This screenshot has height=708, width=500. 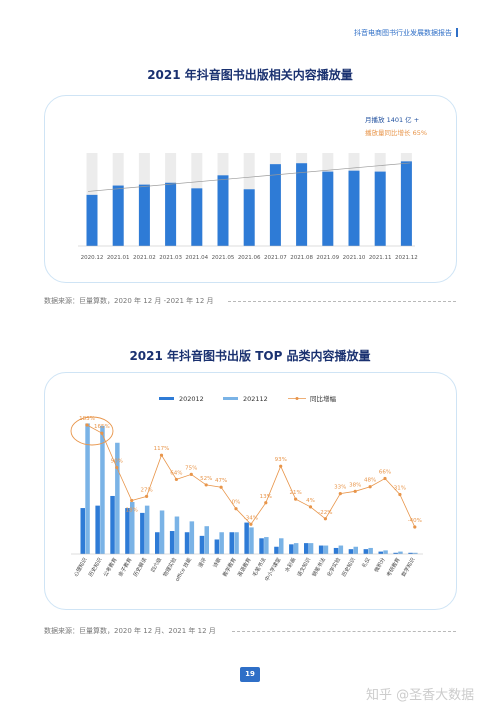 What do you see at coordinates (379, 564) in the screenshot?
I see `x-tick-label: 微积分` at bounding box center [379, 564].